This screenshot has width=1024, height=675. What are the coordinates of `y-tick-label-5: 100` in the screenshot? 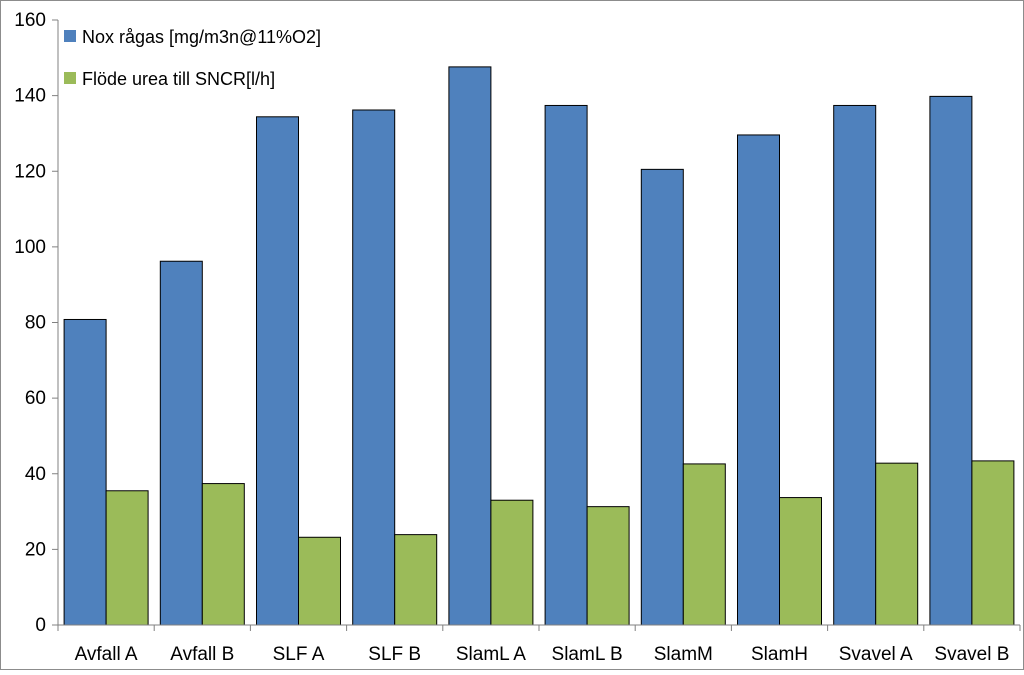 It's located at (30, 247).